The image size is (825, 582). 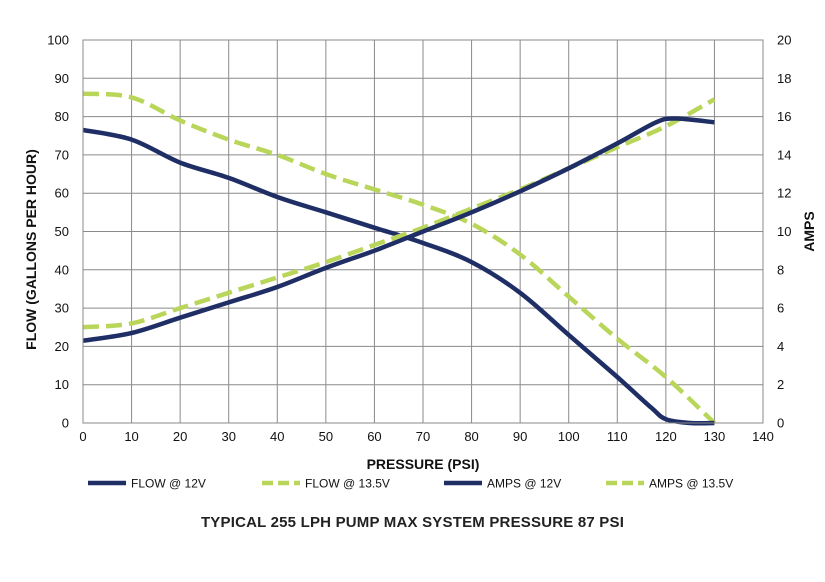 I want to click on legend-label-amps-12v: AMPS @ 12V, so click(x=524, y=484).